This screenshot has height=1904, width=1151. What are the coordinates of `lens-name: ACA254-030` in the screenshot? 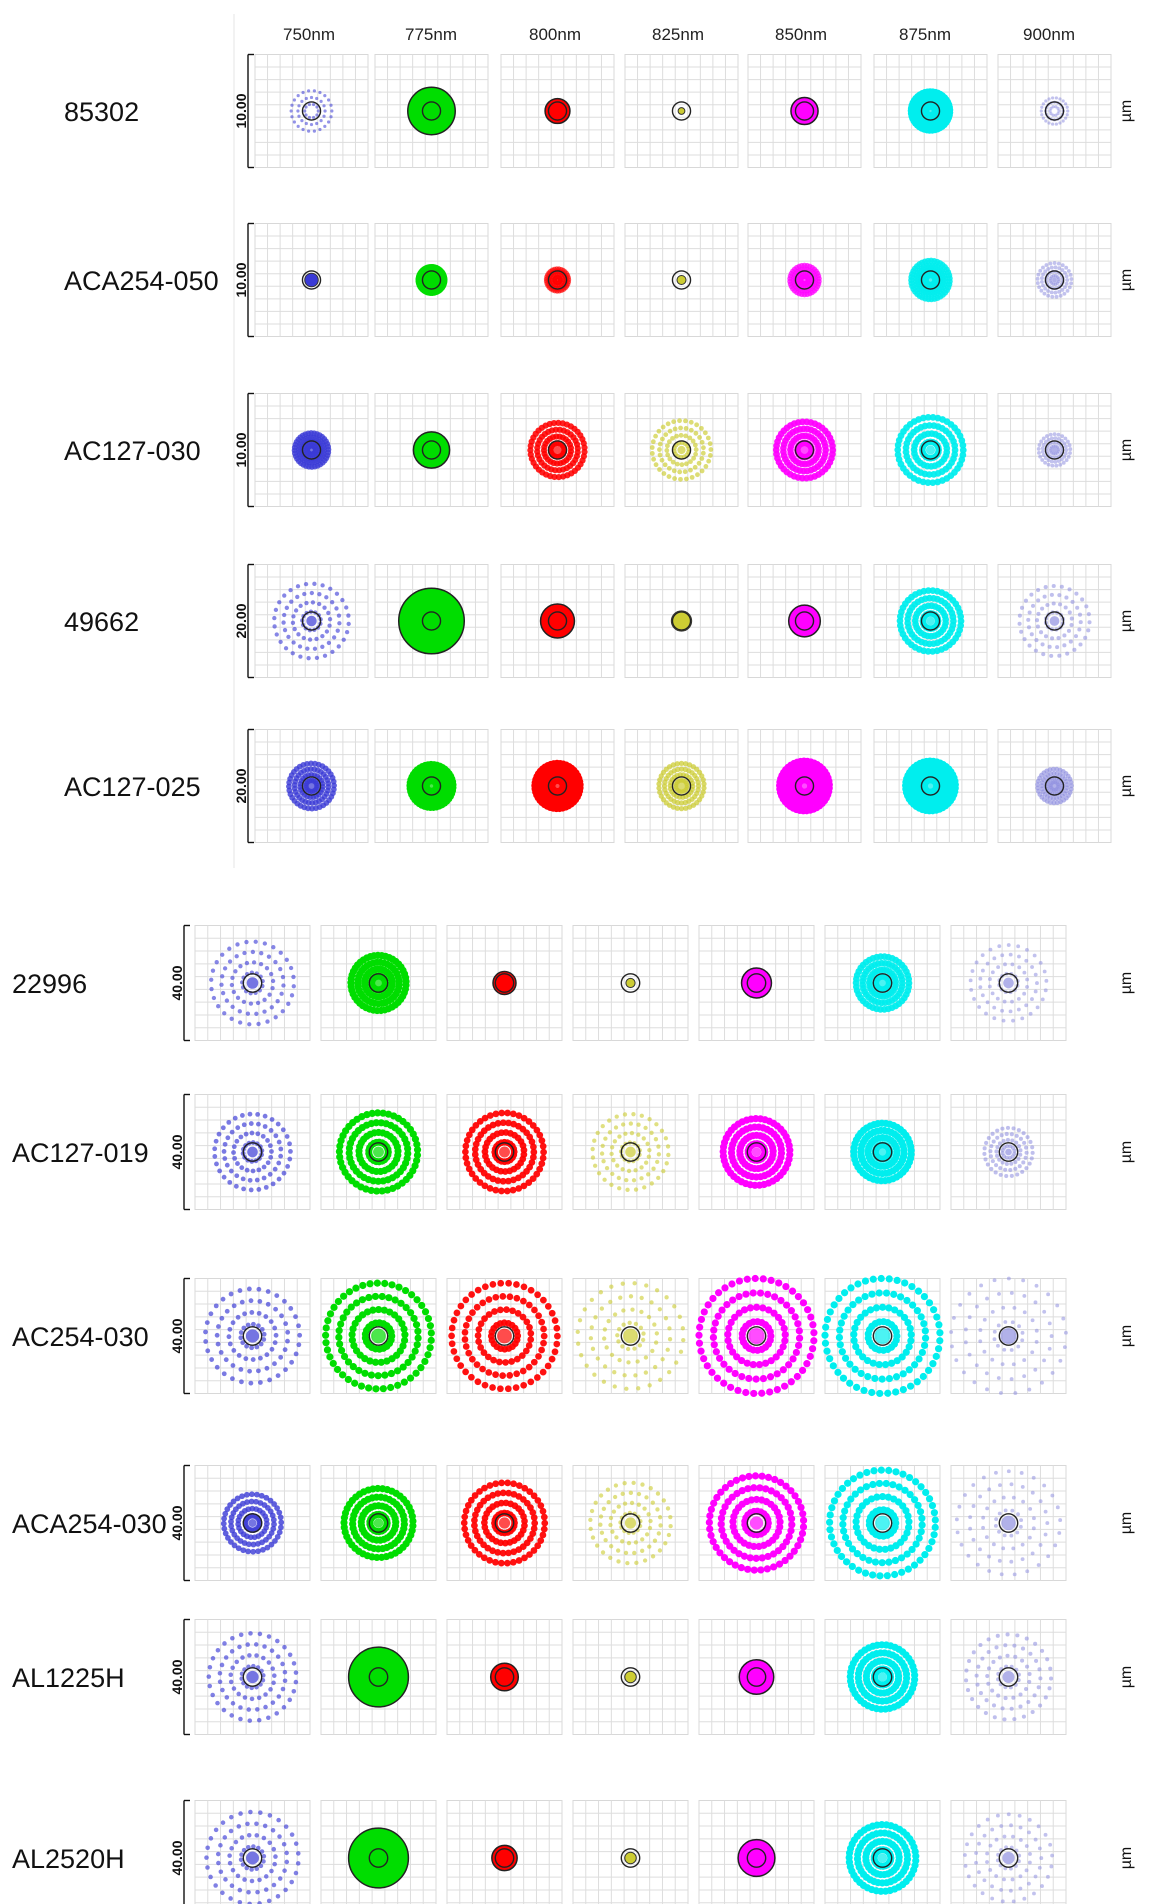 It's located at (89, 1524).